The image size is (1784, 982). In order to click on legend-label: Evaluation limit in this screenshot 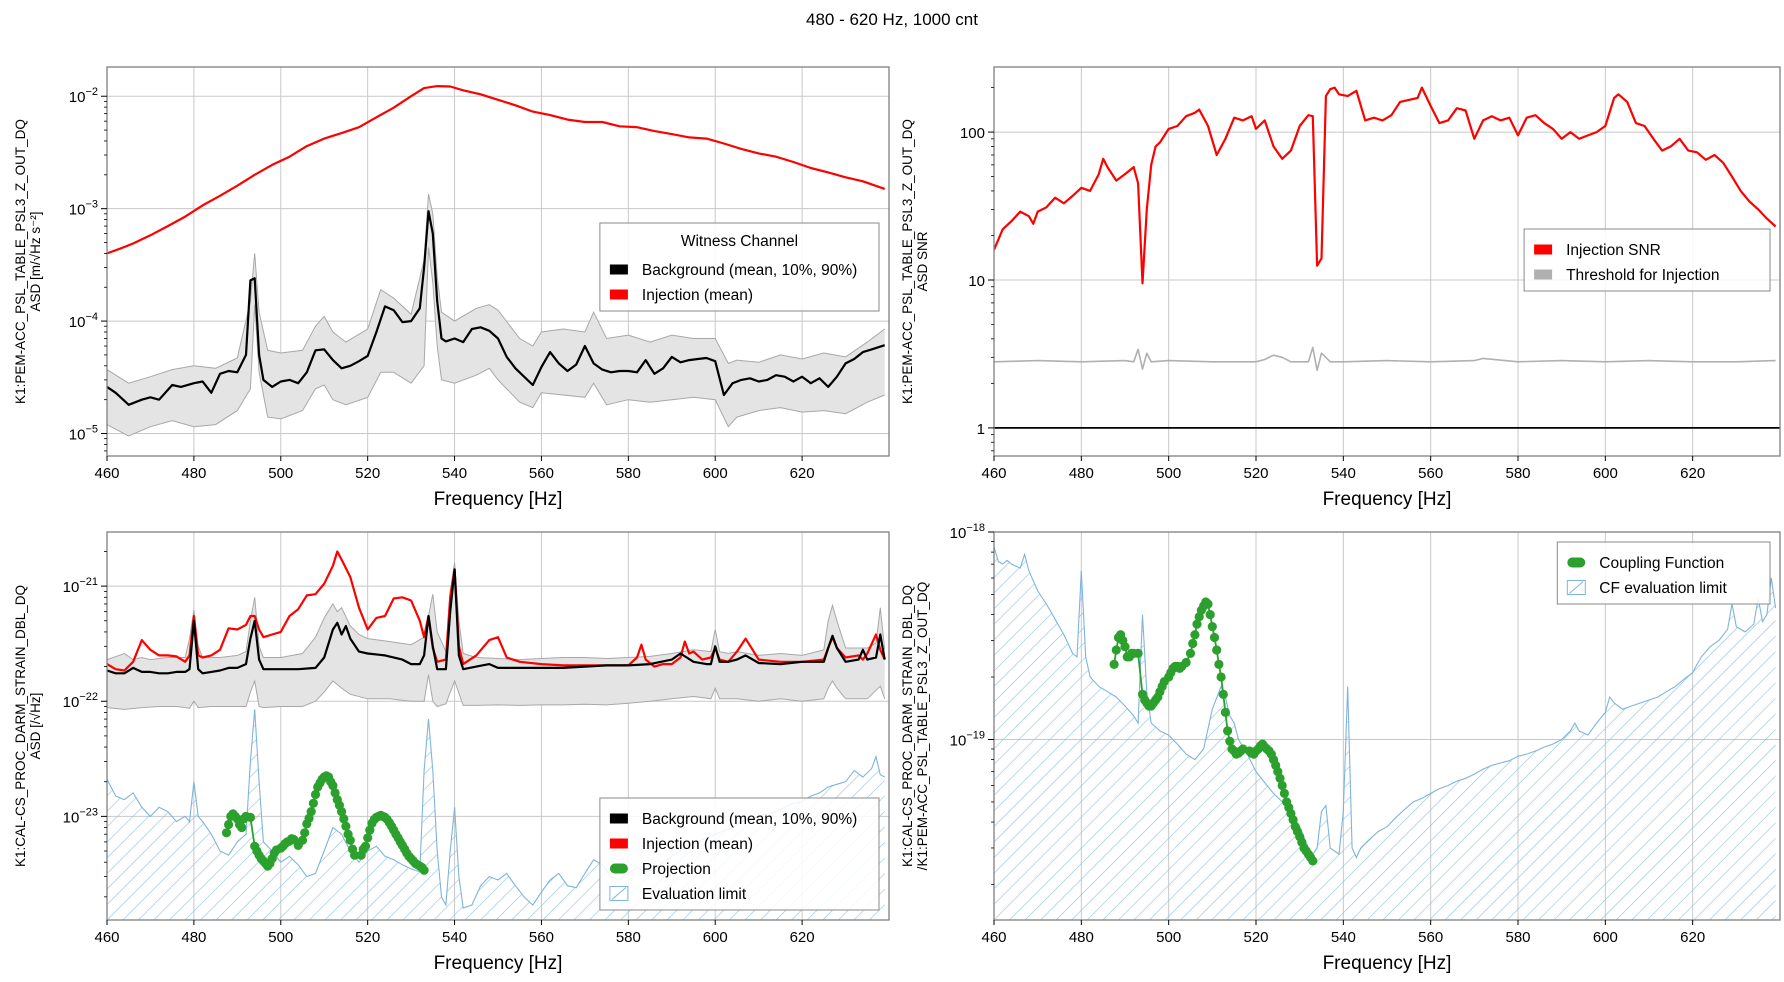, I will do `click(694, 894)`.